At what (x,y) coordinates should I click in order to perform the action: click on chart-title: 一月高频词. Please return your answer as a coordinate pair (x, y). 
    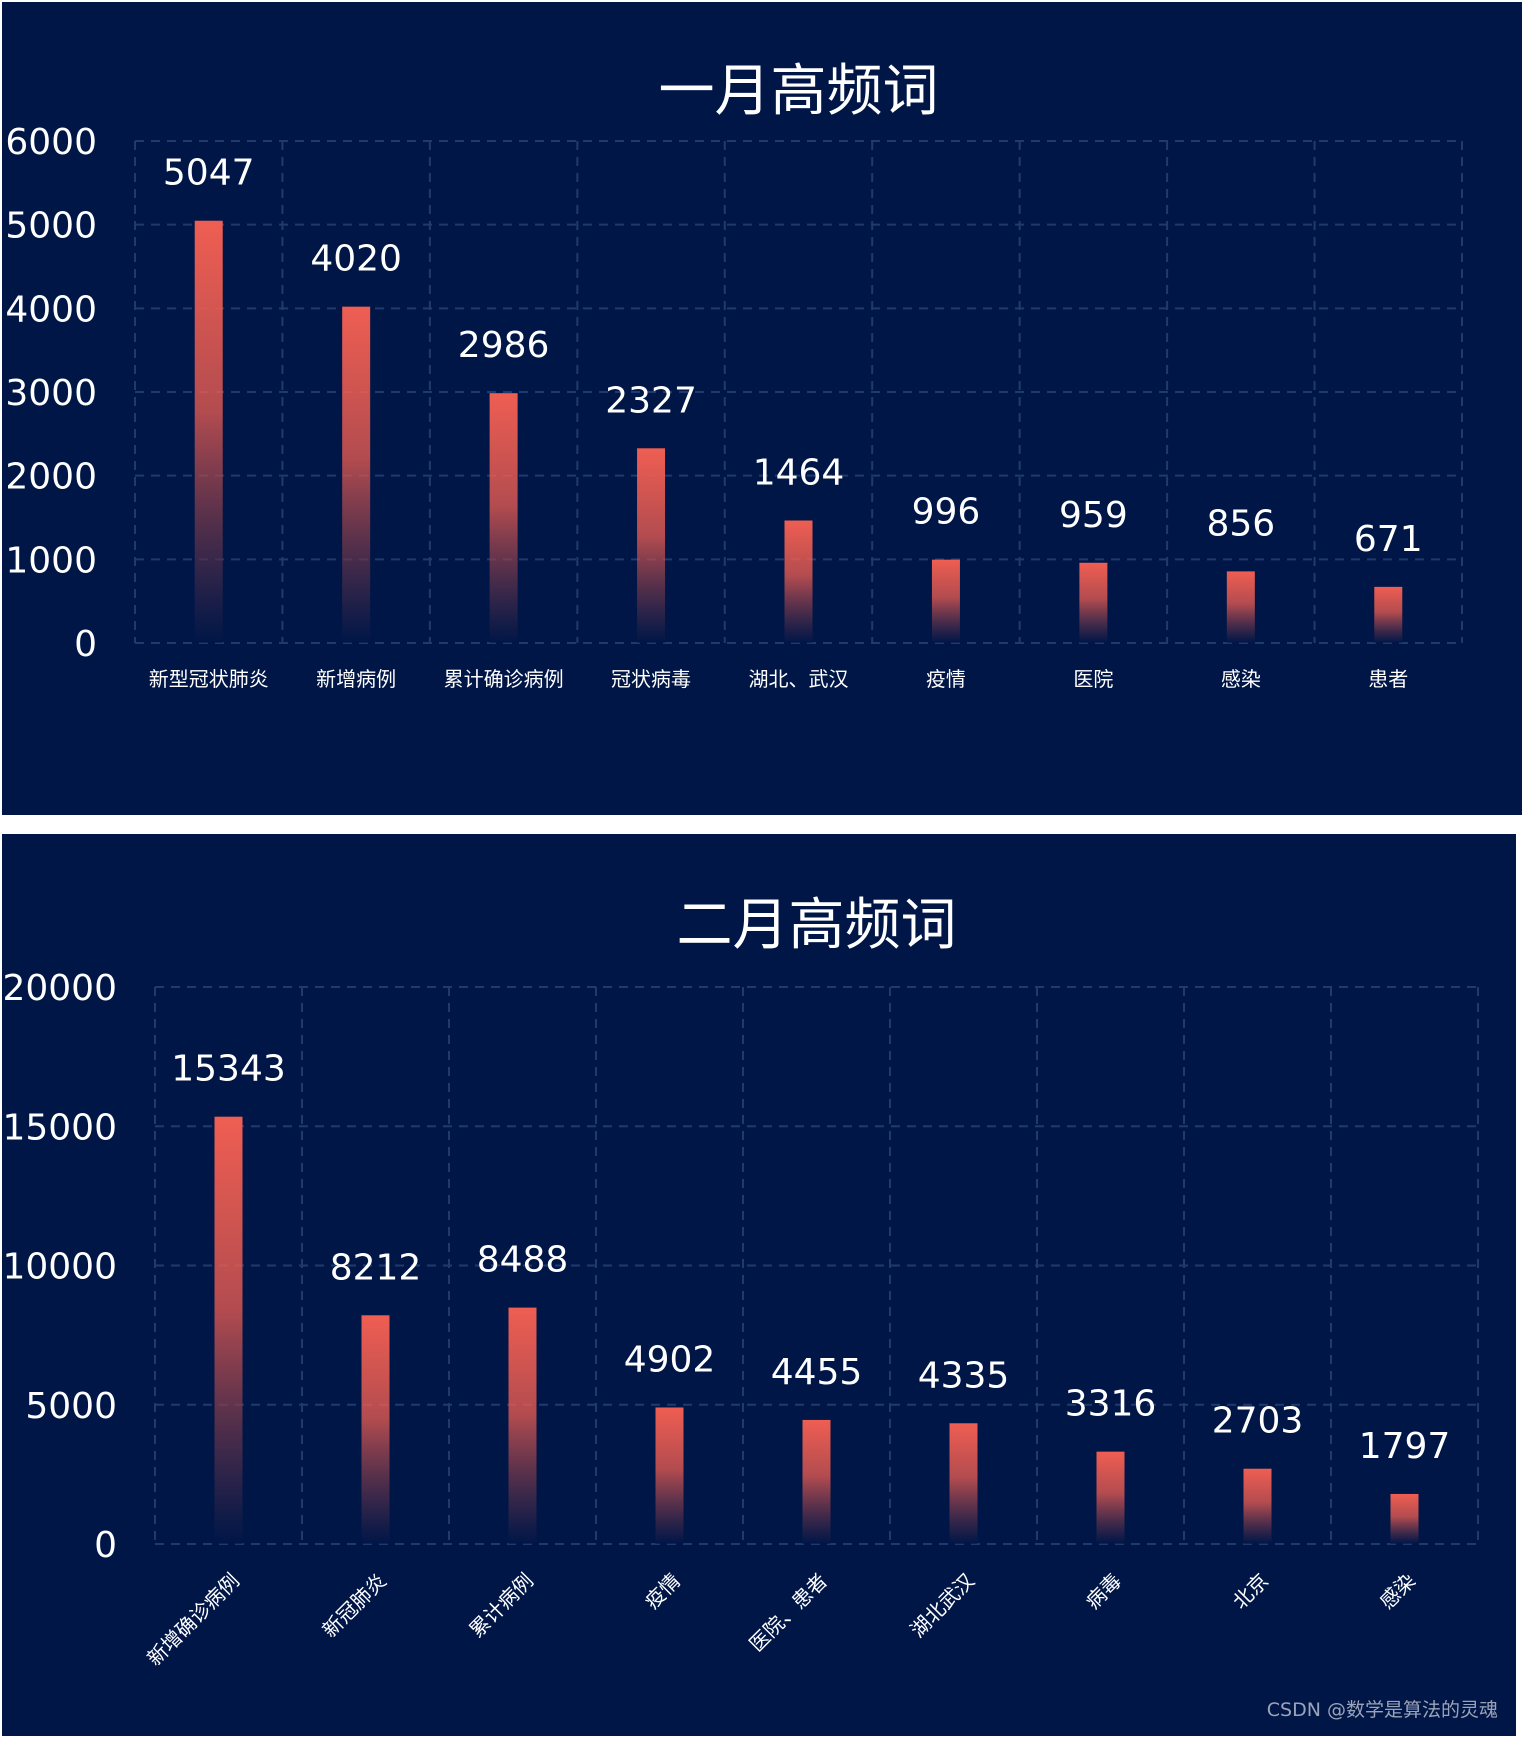
    Looking at the image, I should click on (799, 91).